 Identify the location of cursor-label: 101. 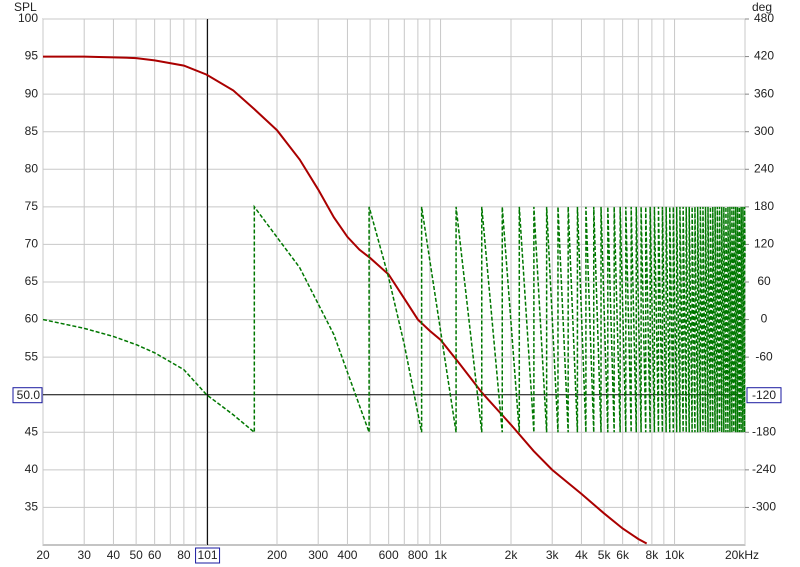
(208, 555).